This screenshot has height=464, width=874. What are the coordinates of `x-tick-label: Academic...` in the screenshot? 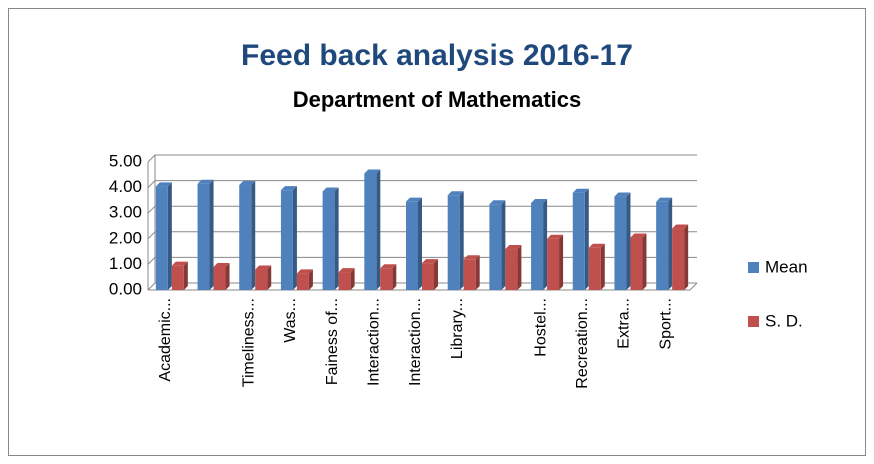 It's located at (165, 340).